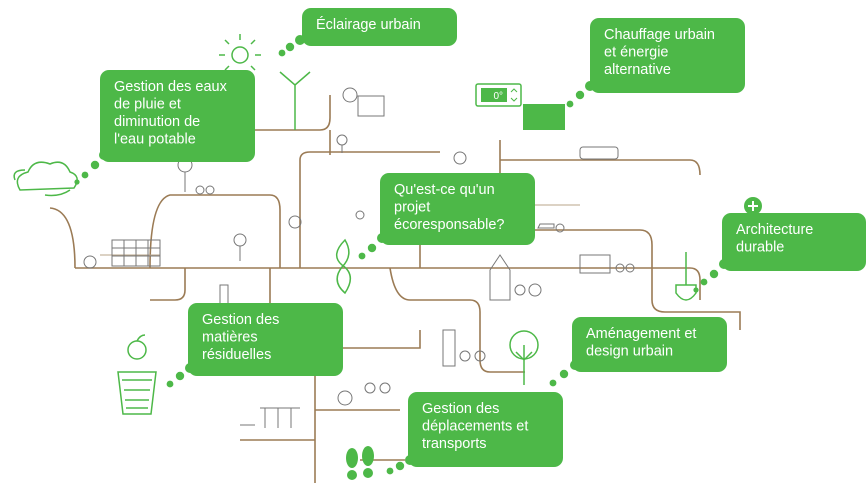  What do you see at coordinates (236, 355) in the screenshot?
I see `topic-label: résiduelles` at bounding box center [236, 355].